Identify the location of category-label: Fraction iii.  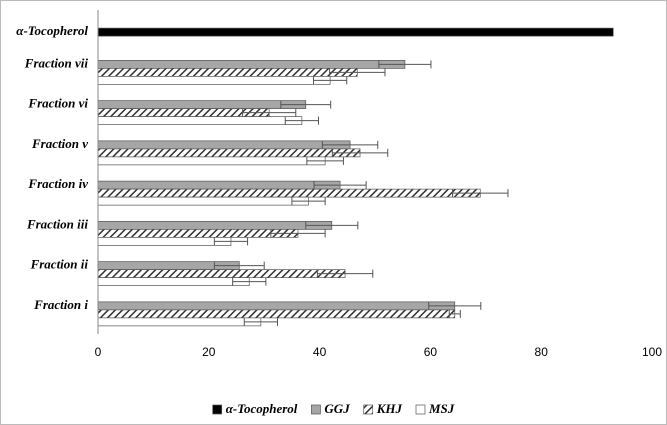
(57, 223).